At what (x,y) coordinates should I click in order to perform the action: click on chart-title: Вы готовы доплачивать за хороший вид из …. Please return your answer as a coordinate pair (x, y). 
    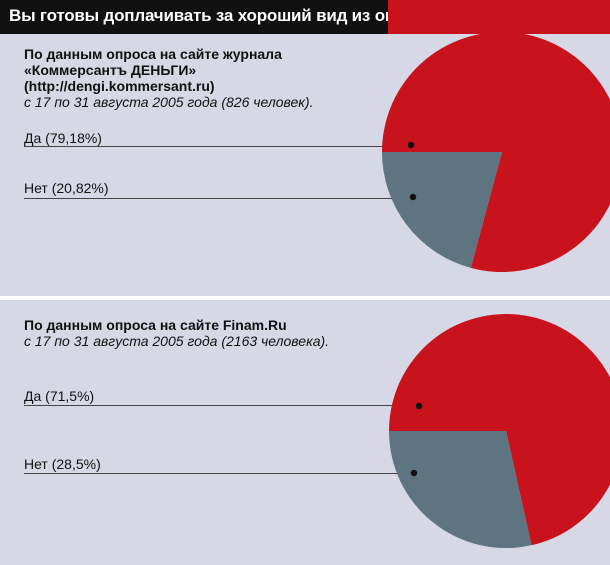
    Looking at the image, I should click on (216, 15).